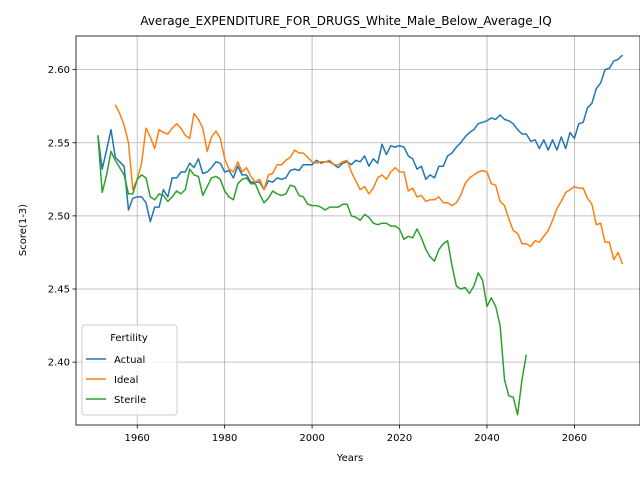 The width and height of the screenshot is (640, 480). I want to click on x-tick-label: 2000, so click(311, 438).